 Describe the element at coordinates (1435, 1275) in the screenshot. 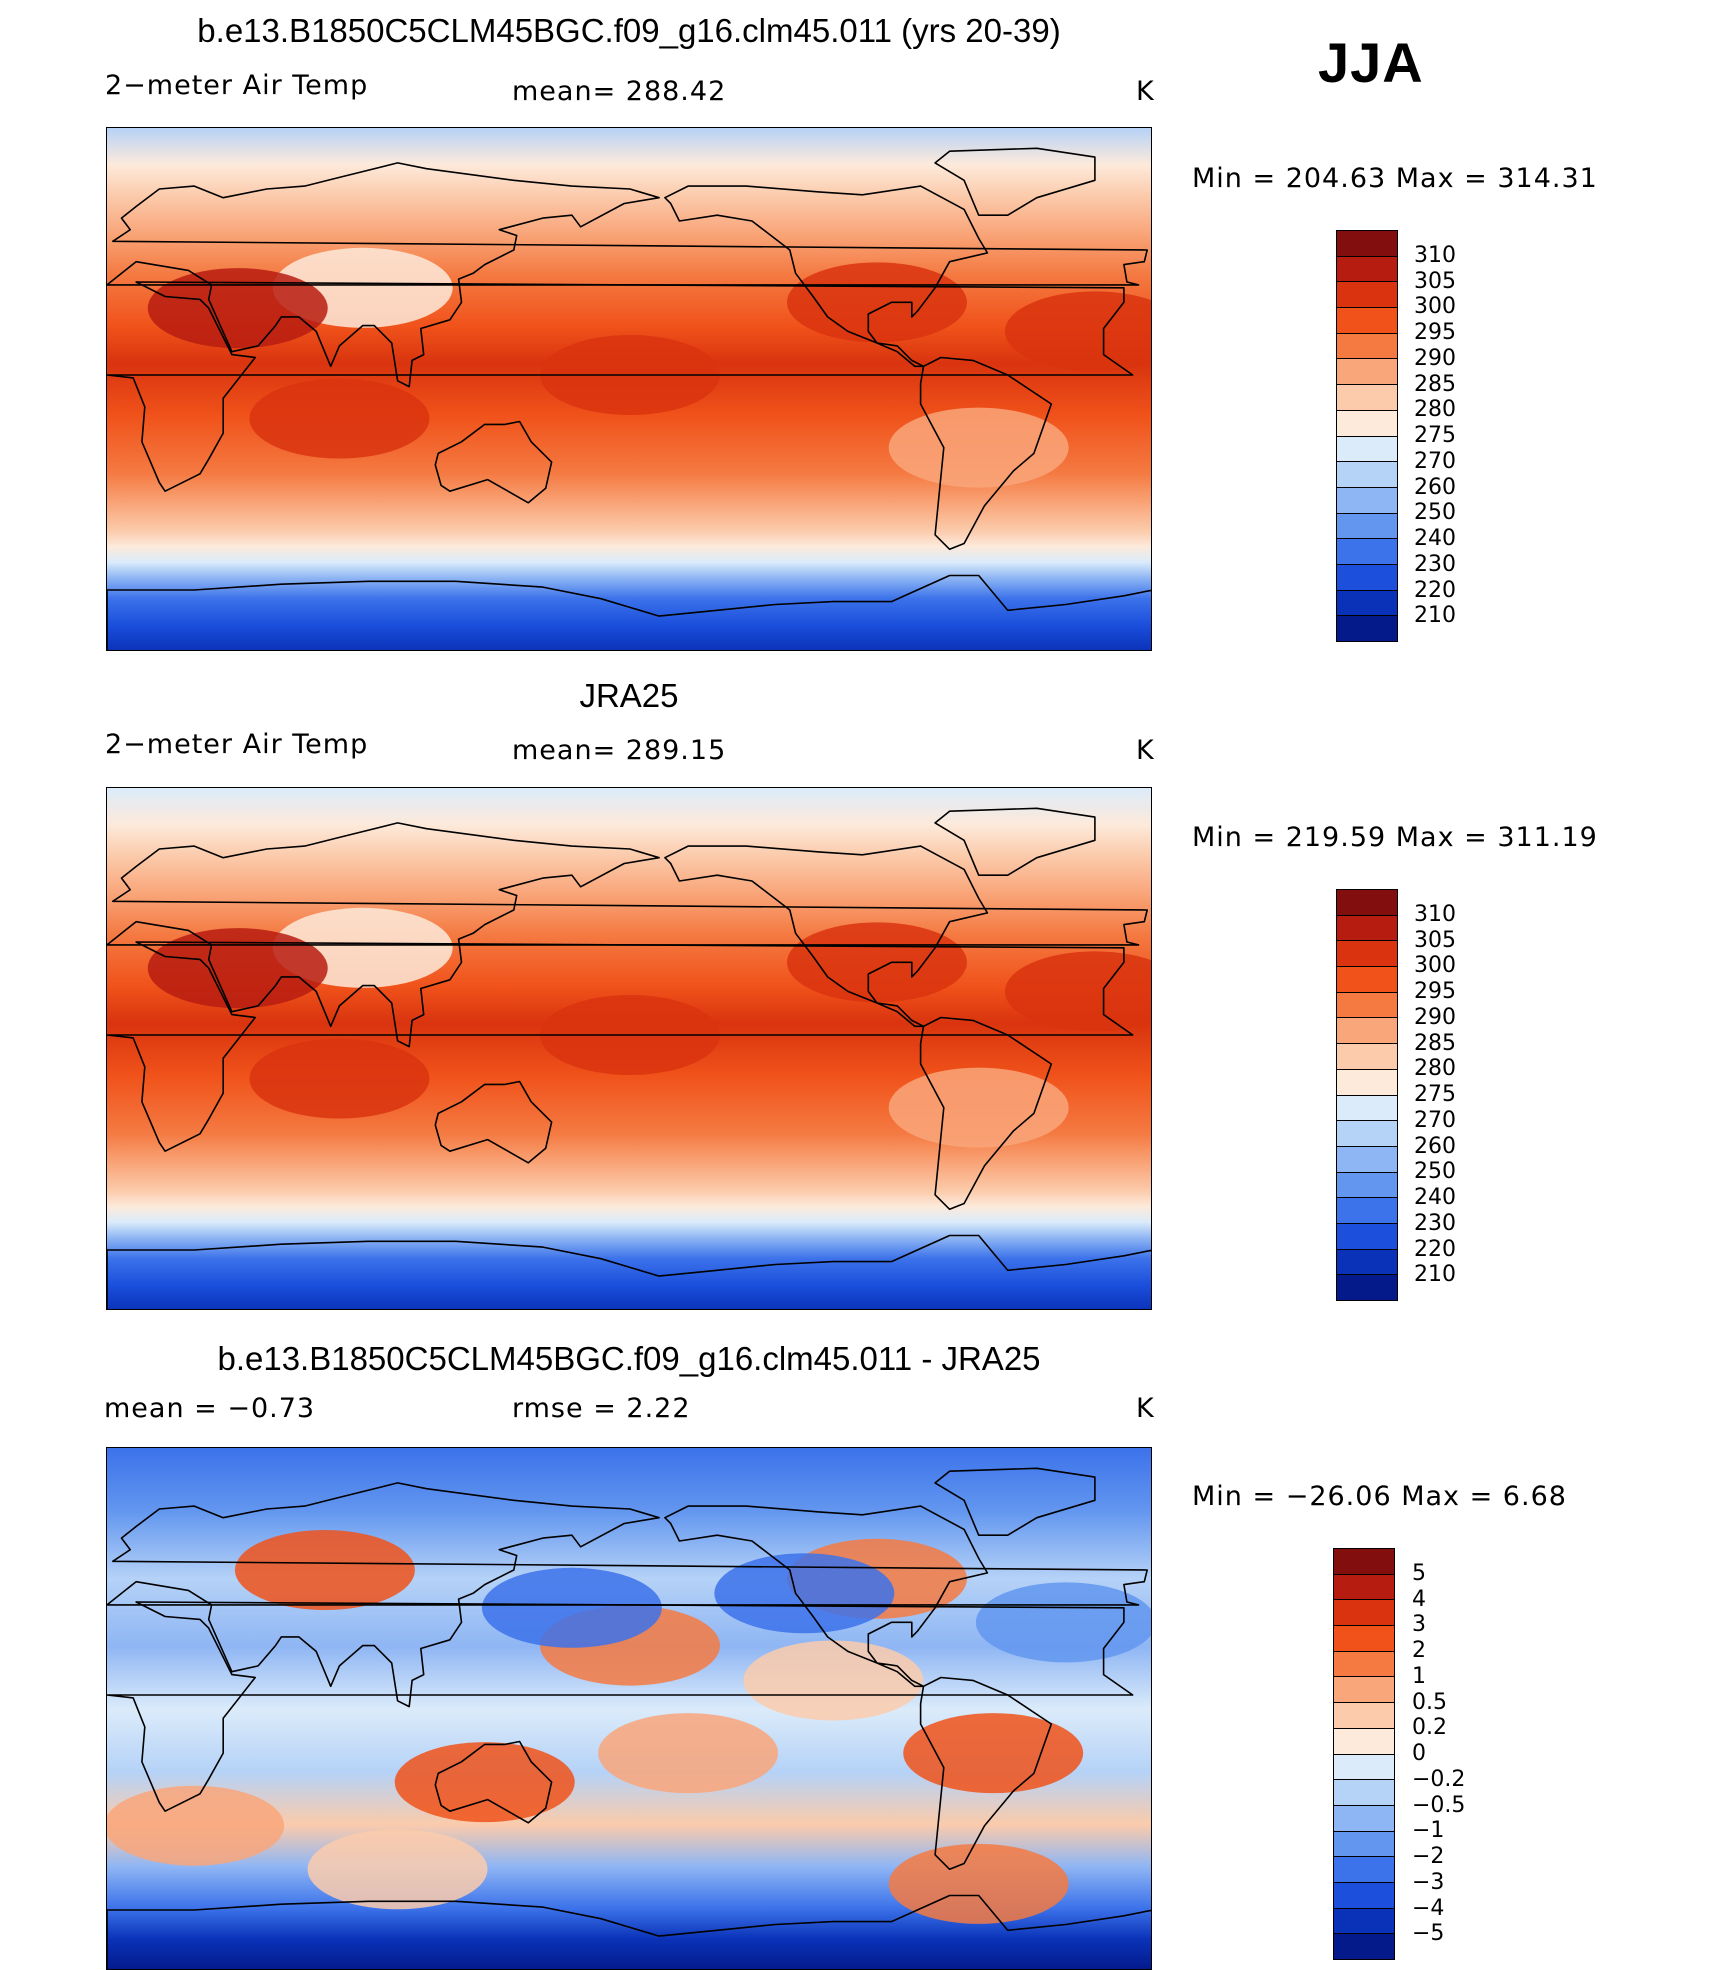

I see `colorbar-tick-label: 210` at that location.